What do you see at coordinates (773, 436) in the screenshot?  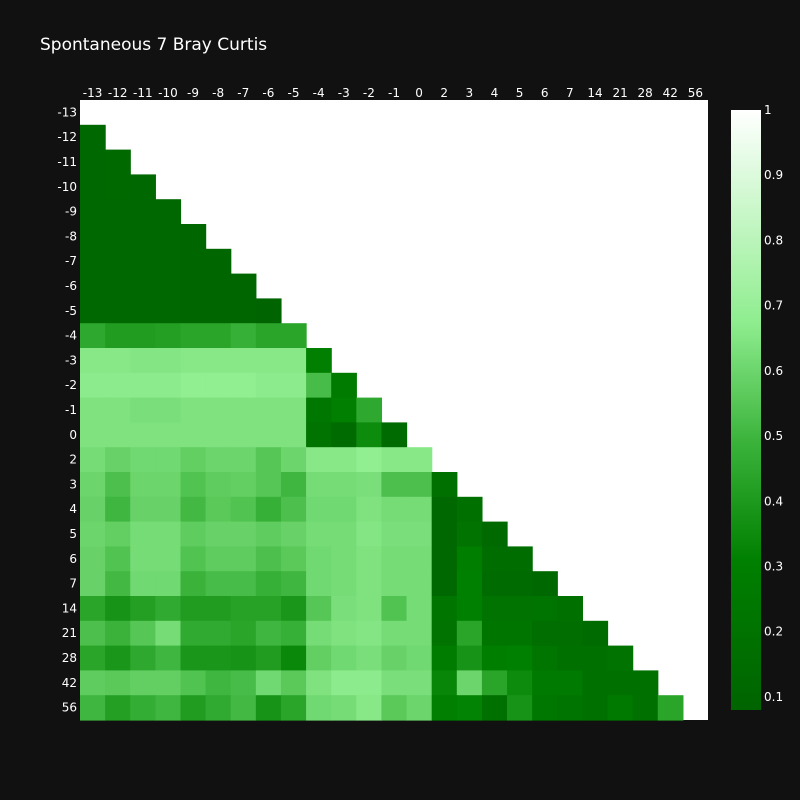 I see `colorbar-tick-label: 0.5` at bounding box center [773, 436].